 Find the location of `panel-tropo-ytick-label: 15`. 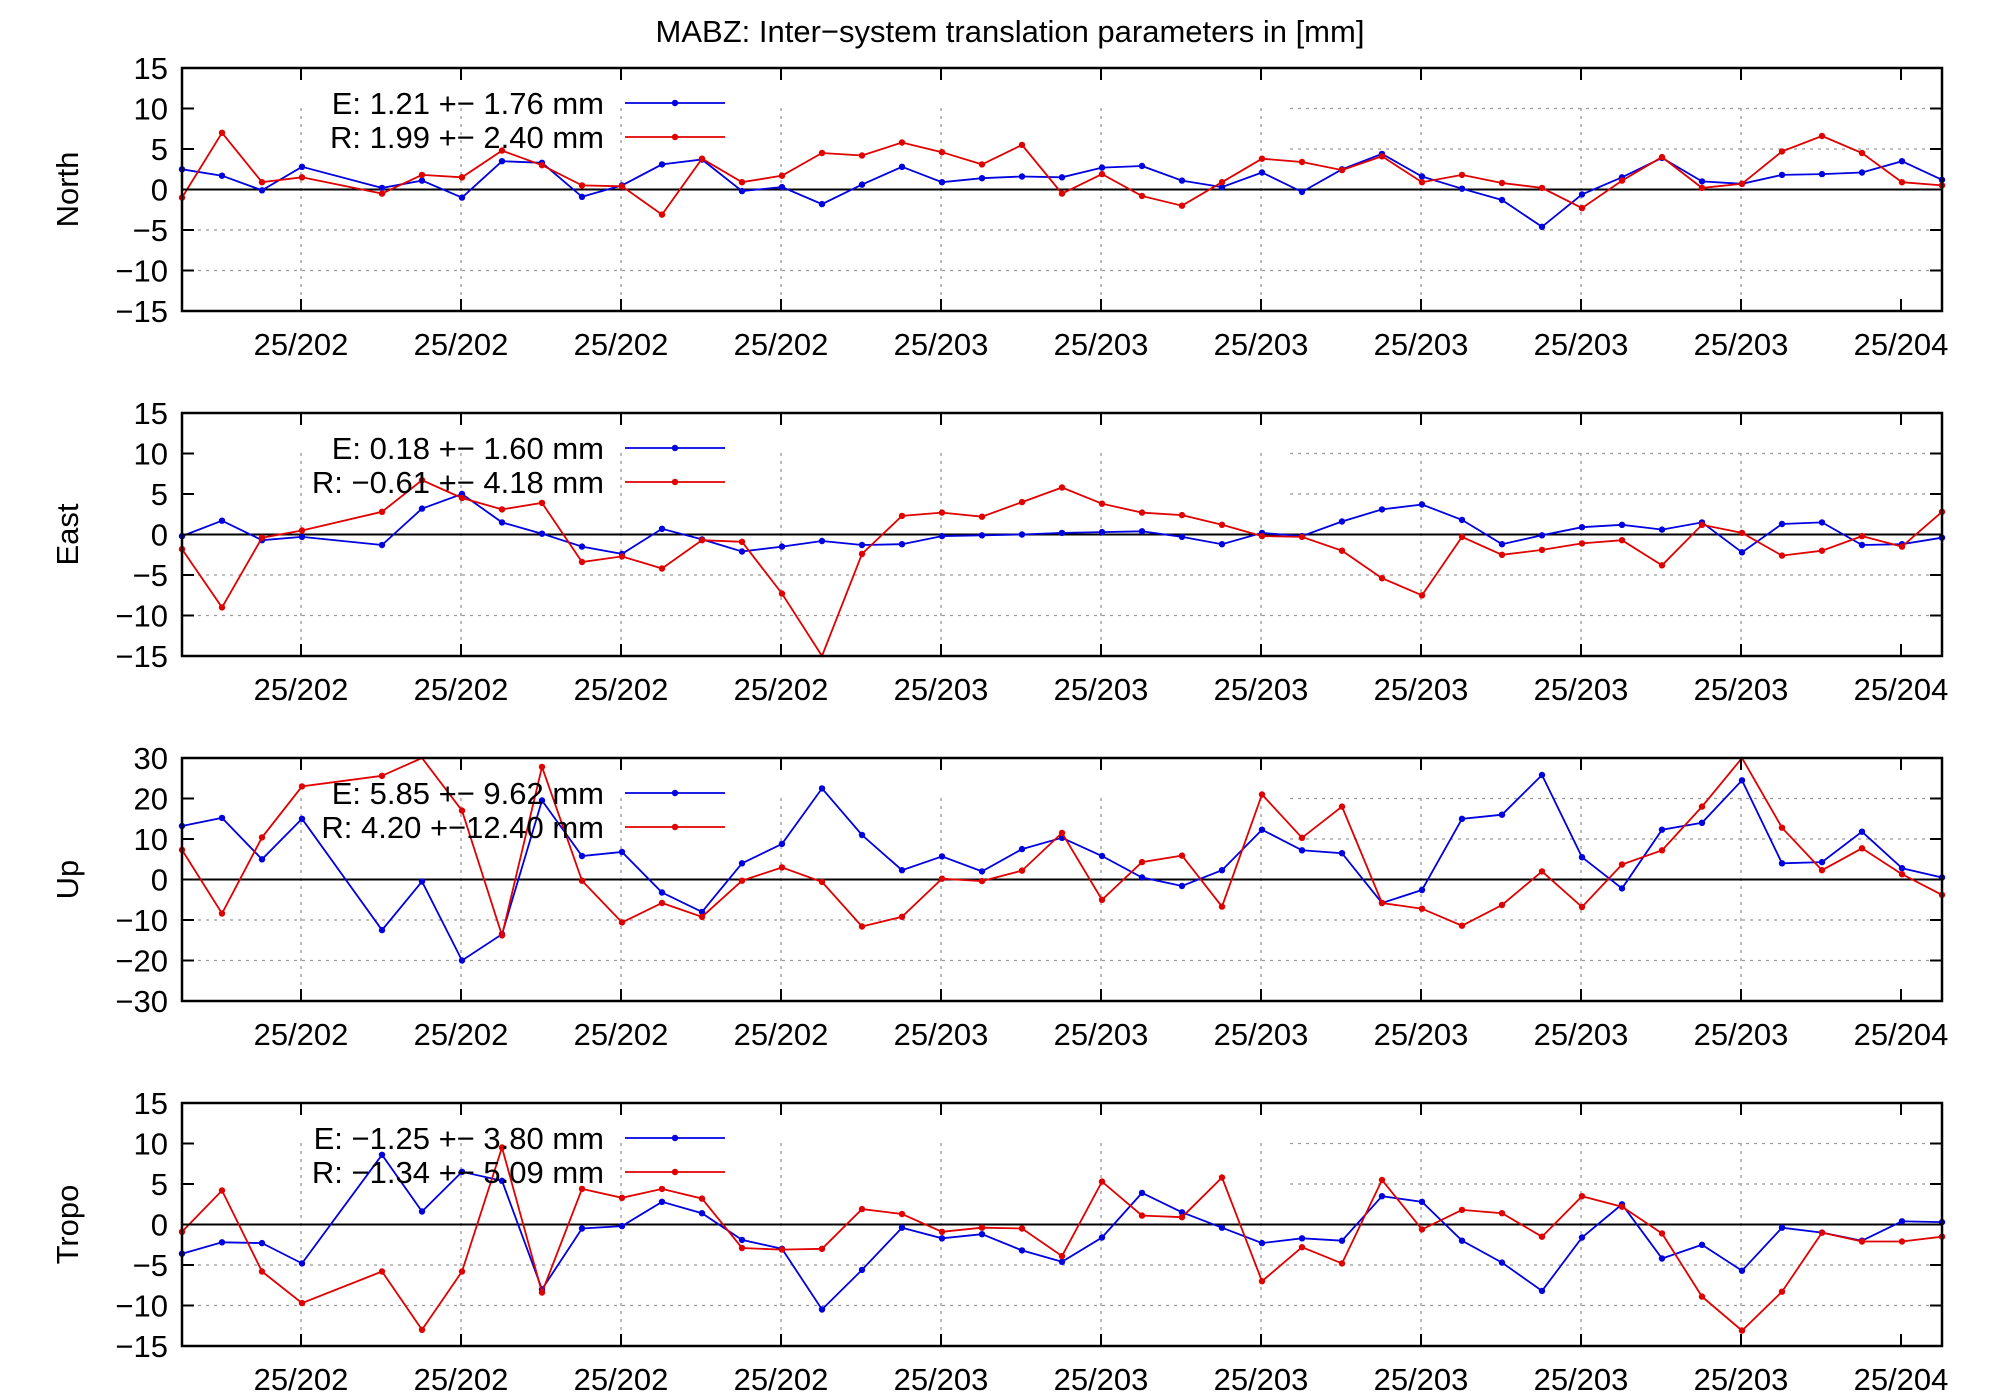

panel-tropo-ytick-label: 15 is located at coordinates (151, 1103).